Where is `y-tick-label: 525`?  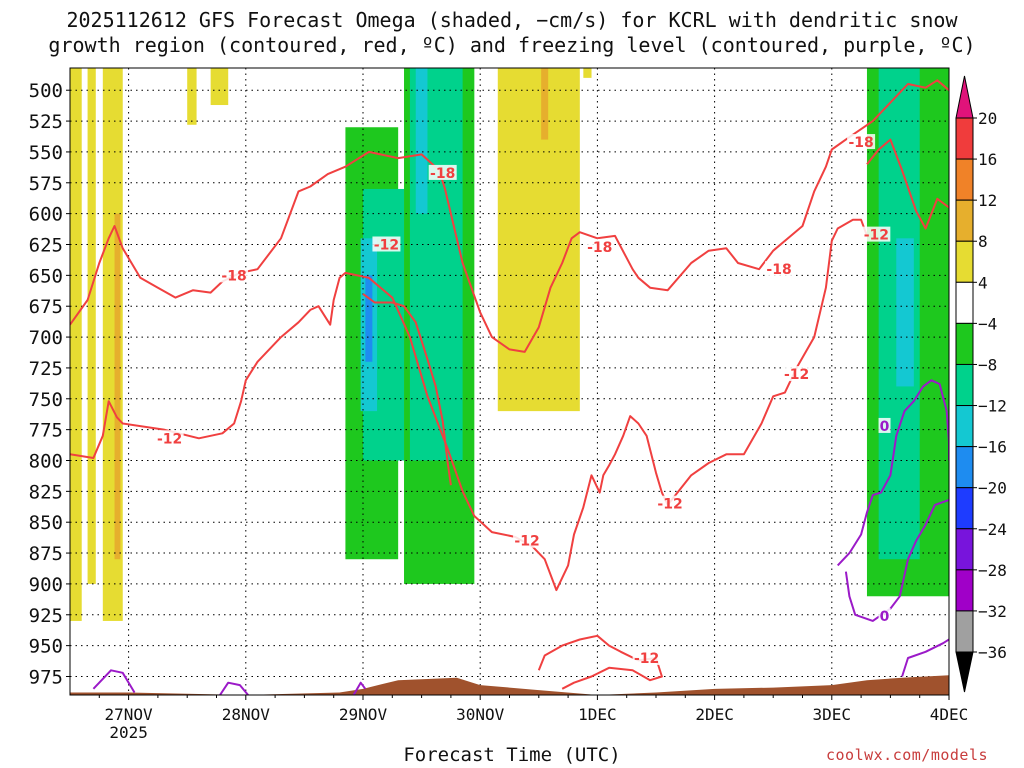
y-tick-label: 525 is located at coordinates (46, 122).